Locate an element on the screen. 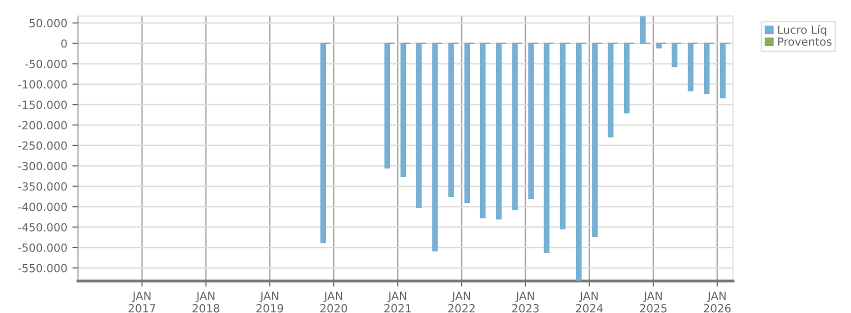 The height and width of the screenshot is (313, 851). y-tick-label: -200.000 is located at coordinates (42, 125).